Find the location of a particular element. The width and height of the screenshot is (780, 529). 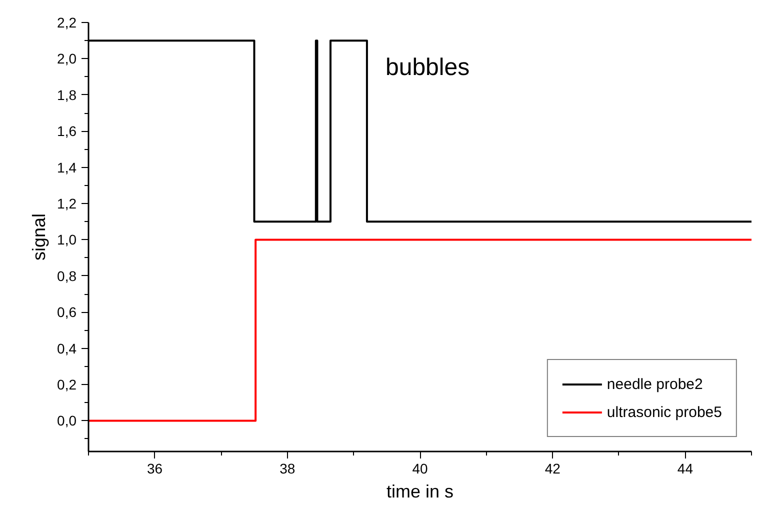

y-tick-label: 0,4 is located at coordinates (67, 348).